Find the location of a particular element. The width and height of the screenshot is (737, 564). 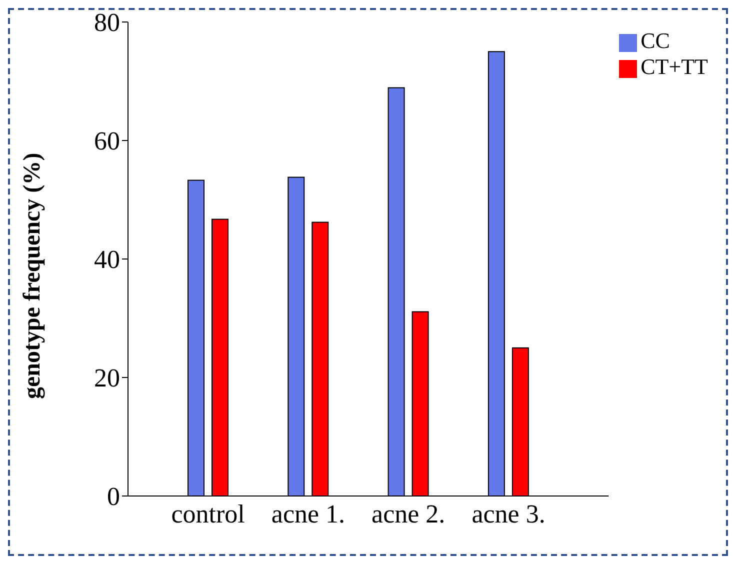

x-tick-label: control is located at coordinates (208, 513).